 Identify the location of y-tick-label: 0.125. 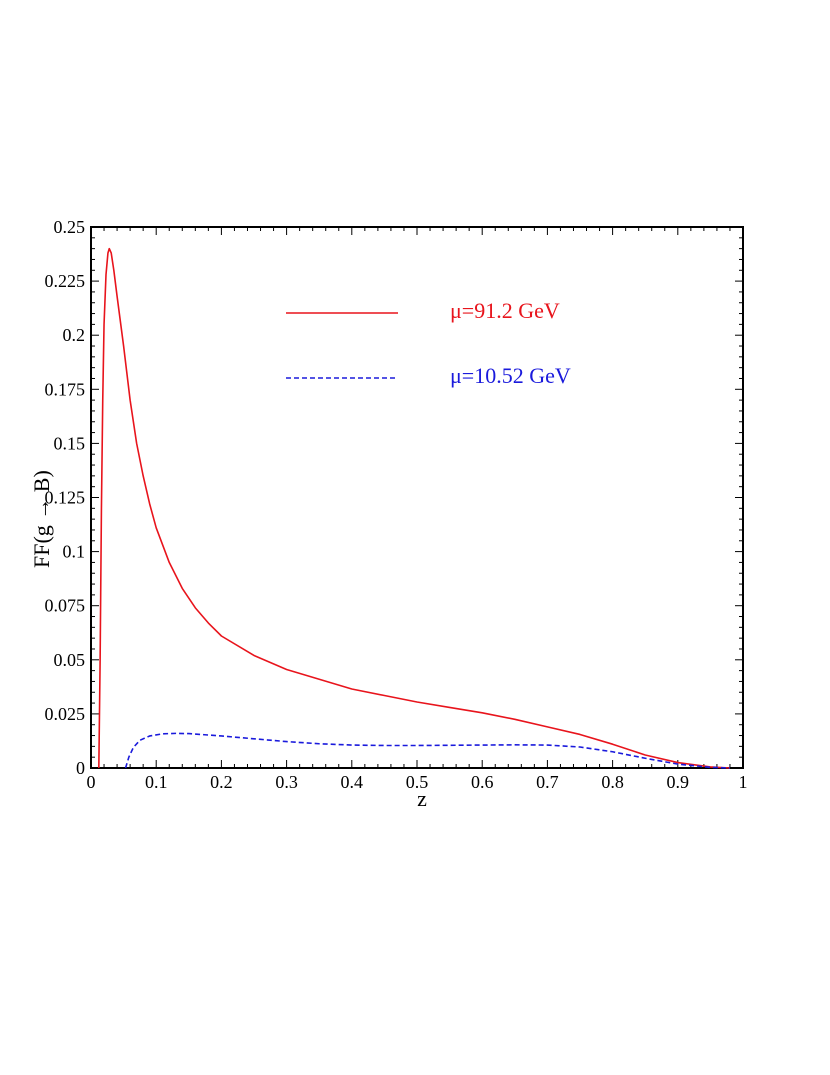
(65, 498).